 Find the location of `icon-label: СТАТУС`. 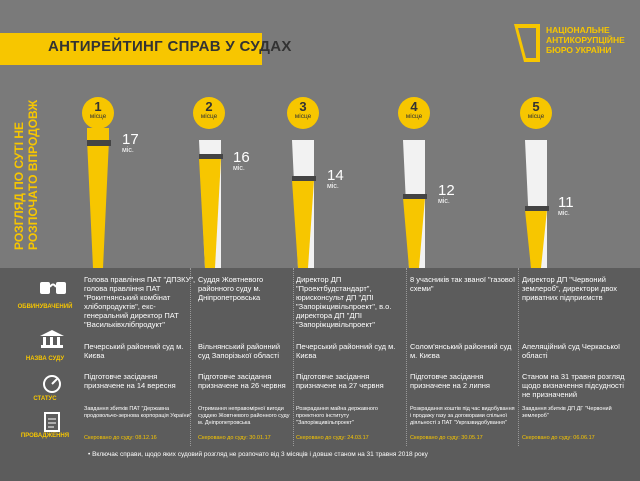

icon-label: СТАТУС is located at coordinates (45, 399).